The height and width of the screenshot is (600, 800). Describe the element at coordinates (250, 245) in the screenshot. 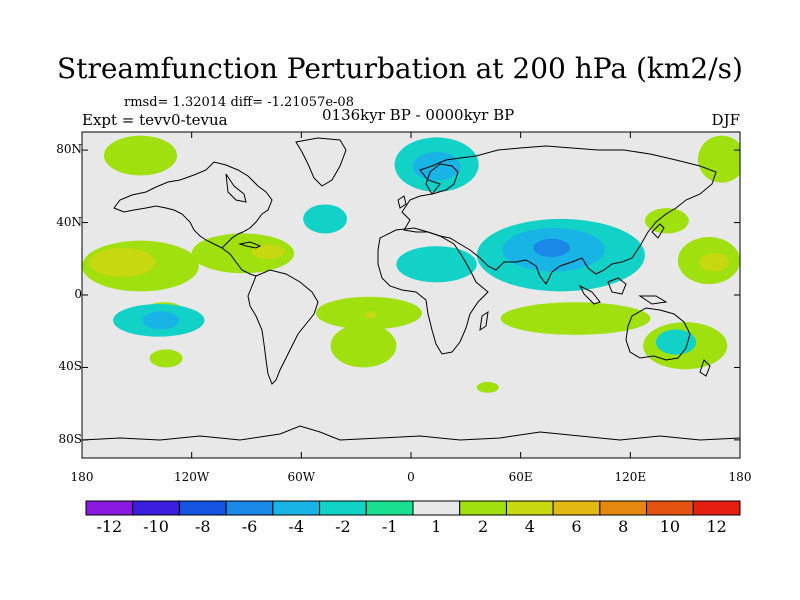

I see `cuba-coastline` at that location.